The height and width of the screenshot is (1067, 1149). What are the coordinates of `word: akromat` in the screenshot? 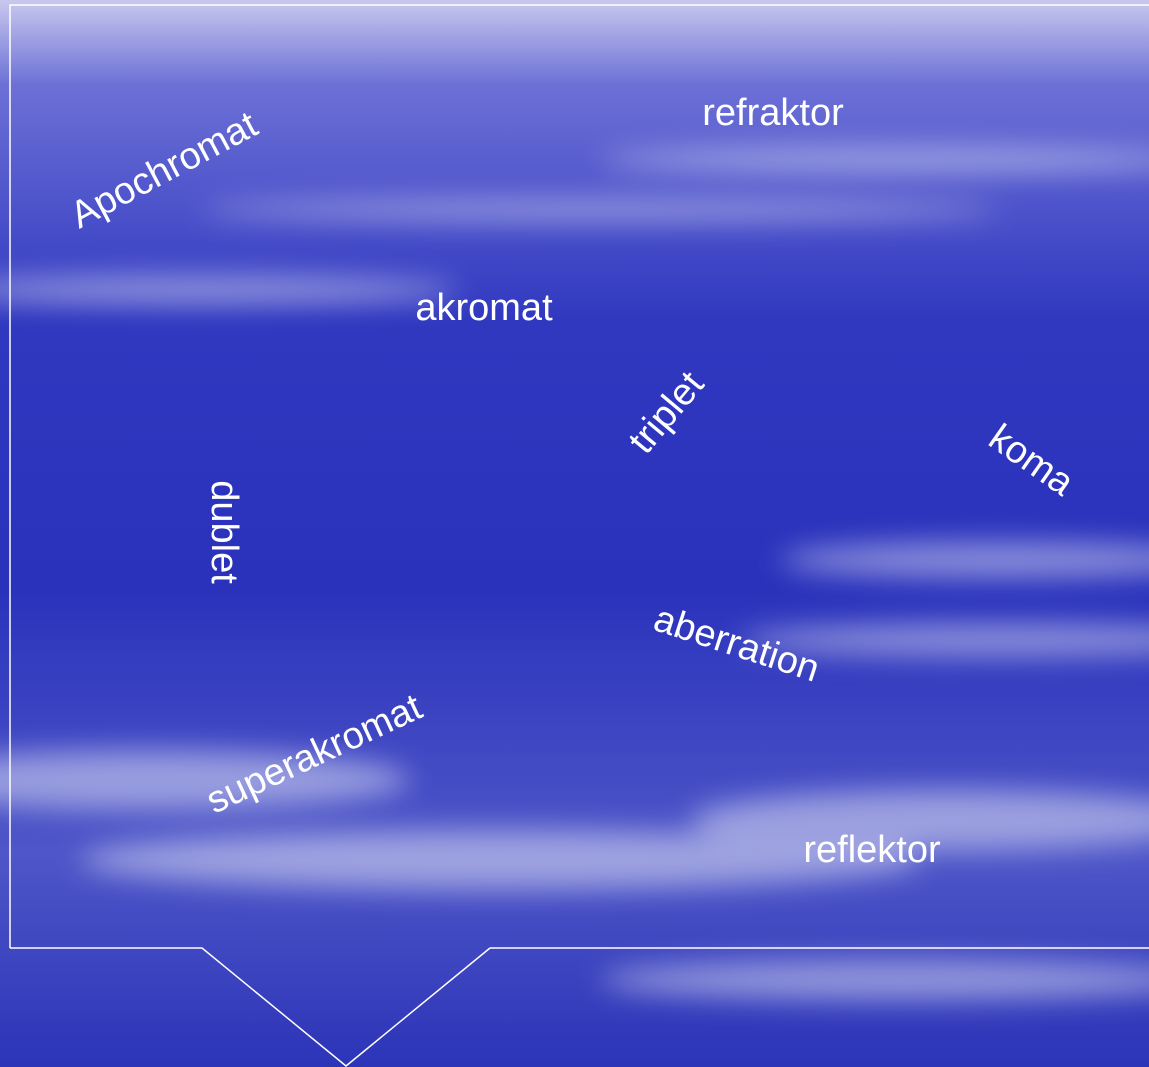 It's located at (484, 308).